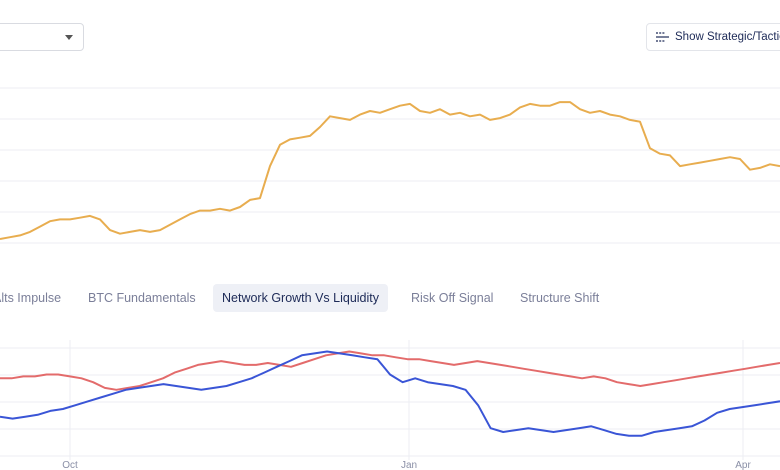 The image size is (780, 470). I want to click on tab-risk-off-signal: Risk Off Signal, so click(452, 298).